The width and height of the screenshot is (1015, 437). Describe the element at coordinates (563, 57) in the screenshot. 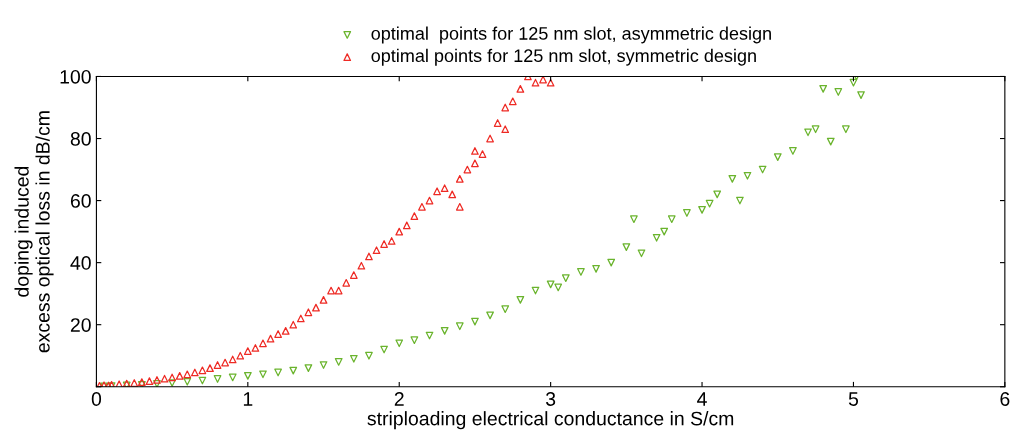

I see `legend-label: optimal points for 125 nm slot, symmetric design` at that location.